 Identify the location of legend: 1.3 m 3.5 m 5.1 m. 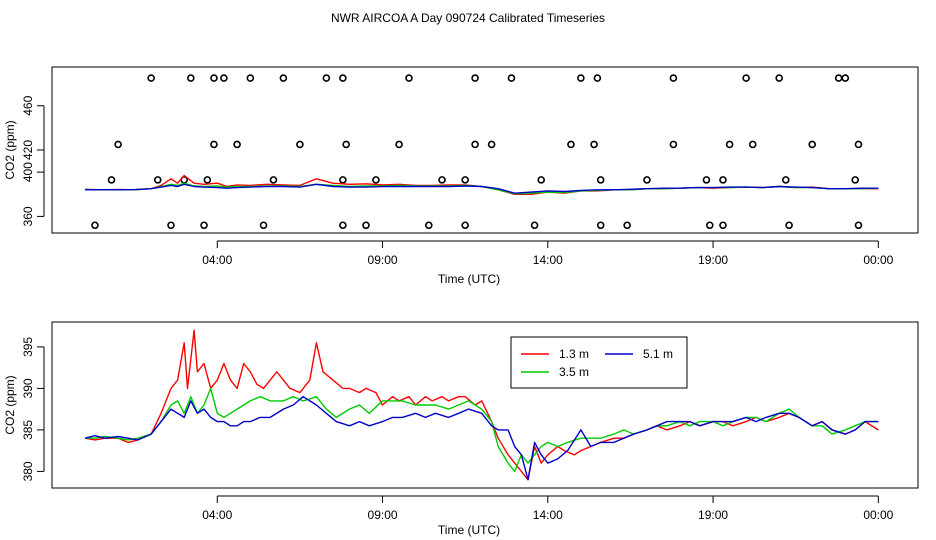
(599, 362).